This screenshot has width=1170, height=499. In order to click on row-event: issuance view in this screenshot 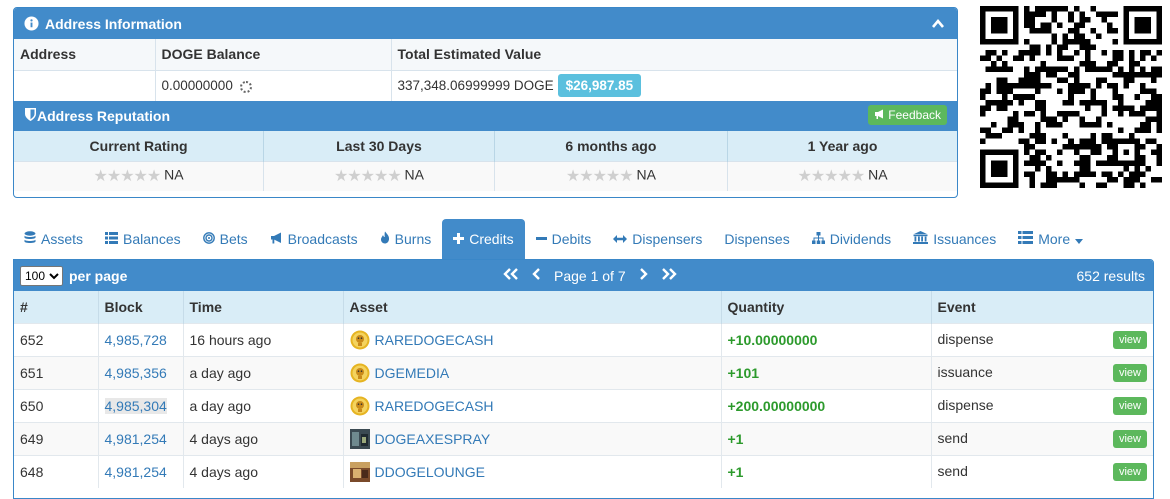, I will do `click(1042, 372)`.